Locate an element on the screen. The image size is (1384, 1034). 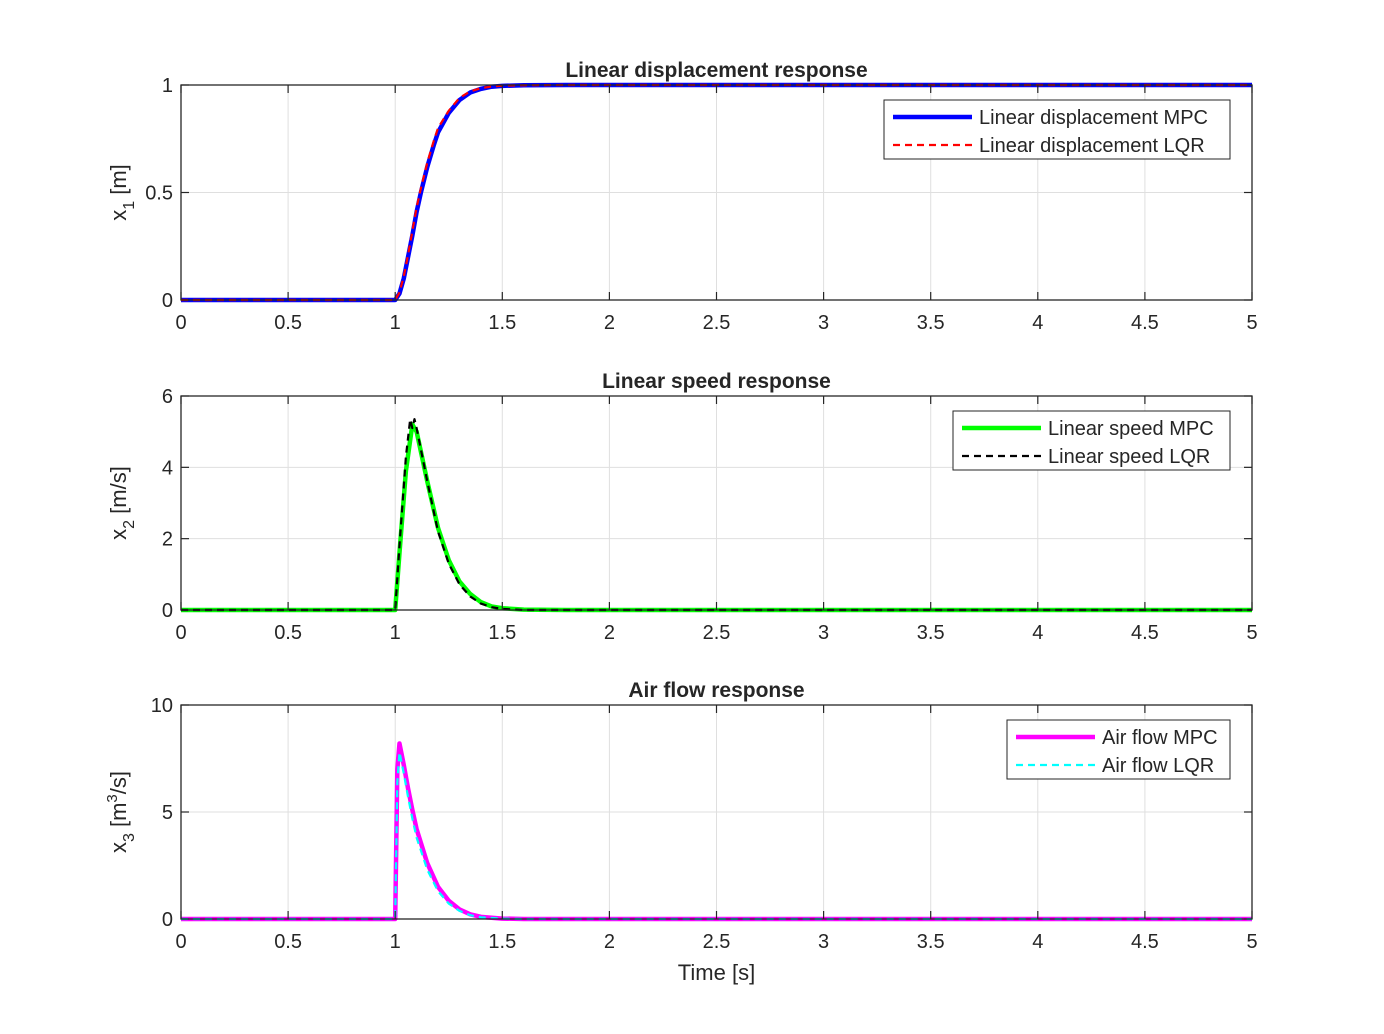
legend-label-1: Linear speed MPC is located at coordinates (1131, 429).